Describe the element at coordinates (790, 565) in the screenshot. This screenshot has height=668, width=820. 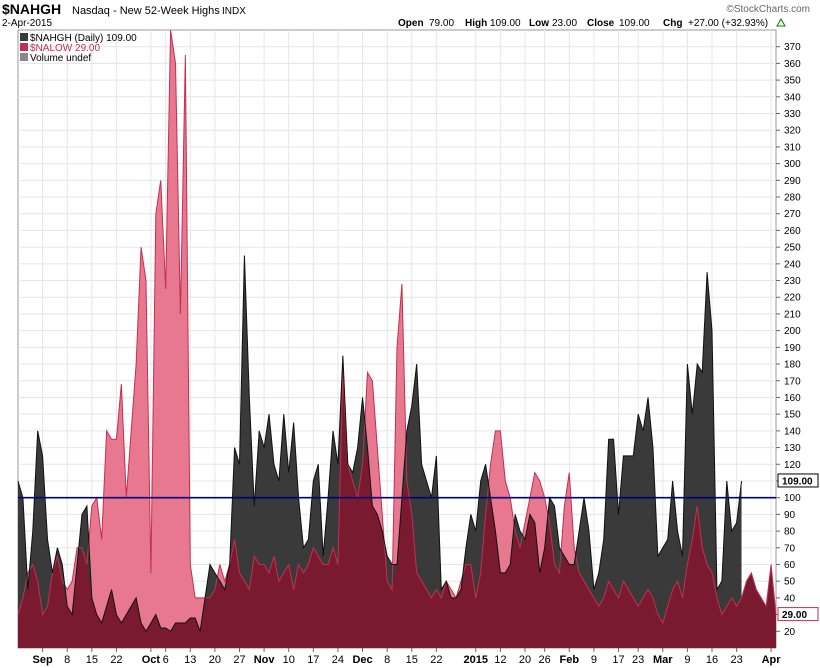
I see `y-tick-label: 60` at that location.